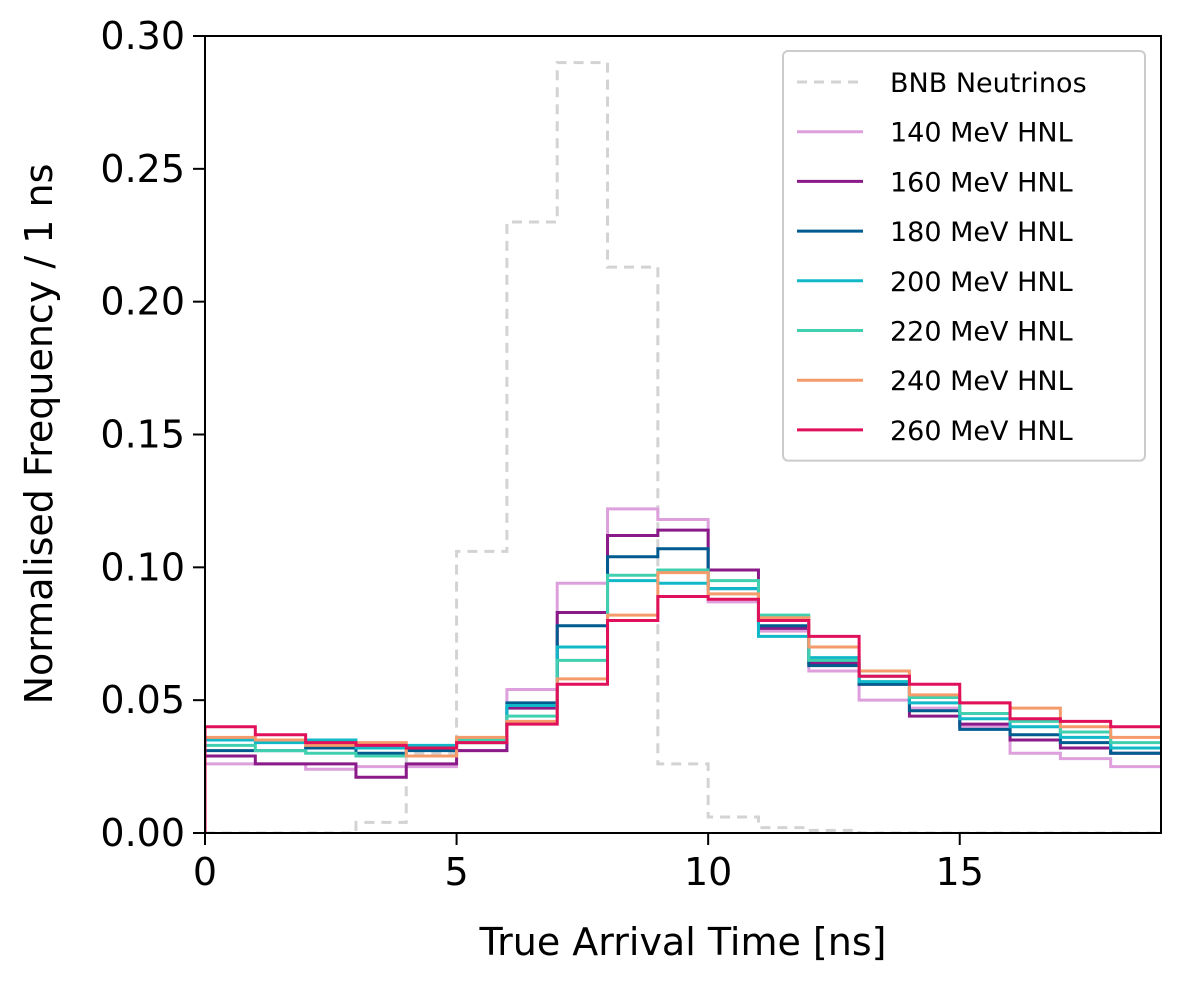  Describe the element at coordinates (456, 872) in the screenshot. I see `x-tick-label: 5` at that location.